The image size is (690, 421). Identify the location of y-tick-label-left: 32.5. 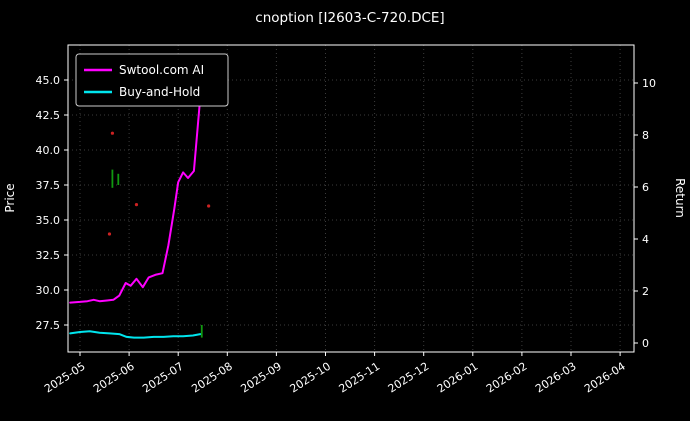
(48, 255).